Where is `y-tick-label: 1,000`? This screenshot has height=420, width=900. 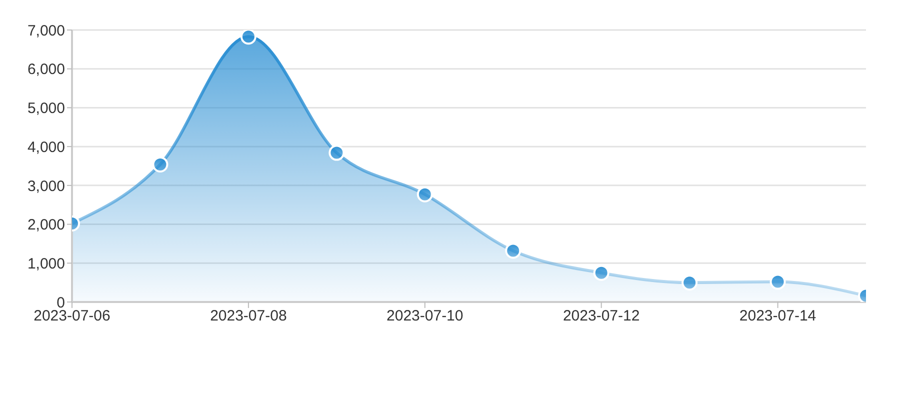 y-tick-label: 1,000 is located at coordinates (46, 263).